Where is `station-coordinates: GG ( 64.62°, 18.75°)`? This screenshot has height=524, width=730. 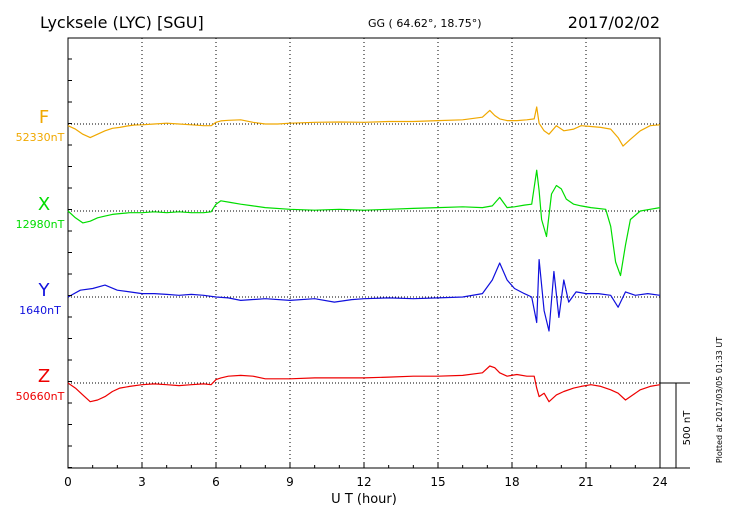
station-coordinates: GG ( 64.62°, 18.75°) is located at coordinates (425, 23).